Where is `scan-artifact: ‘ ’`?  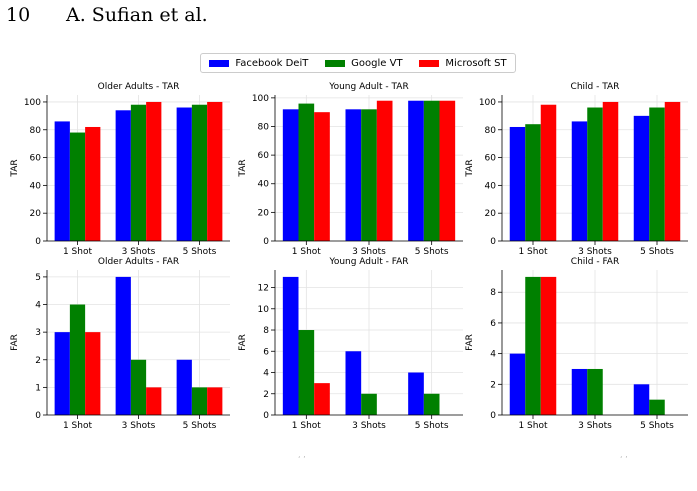 scan-artifact: ‘ ’ is located at coordinates (624, 459).